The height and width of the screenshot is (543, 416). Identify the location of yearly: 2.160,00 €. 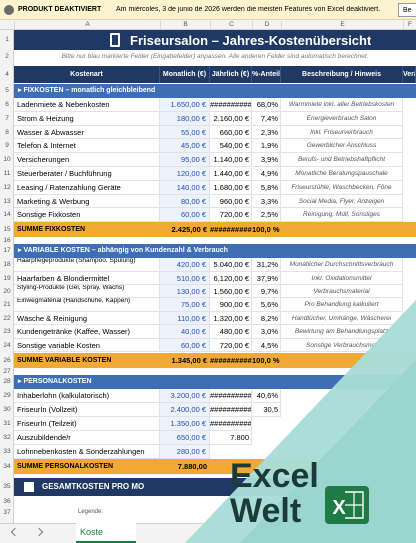
(231, 118).